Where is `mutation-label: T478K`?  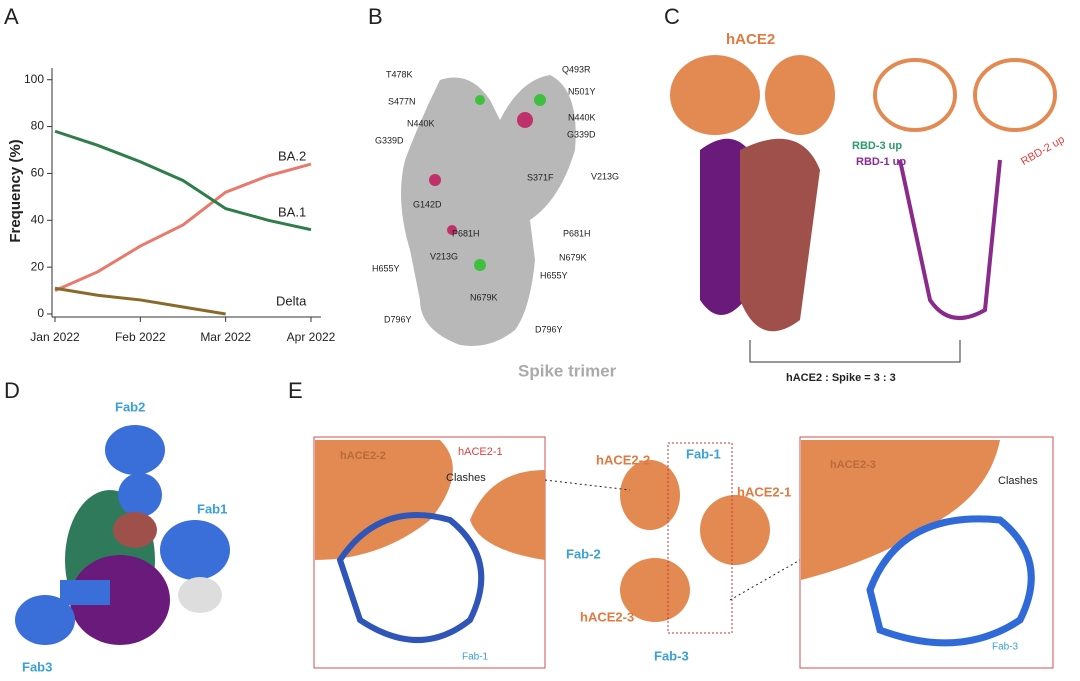
mutation-label: T478K is located at coordinates (399, 74).